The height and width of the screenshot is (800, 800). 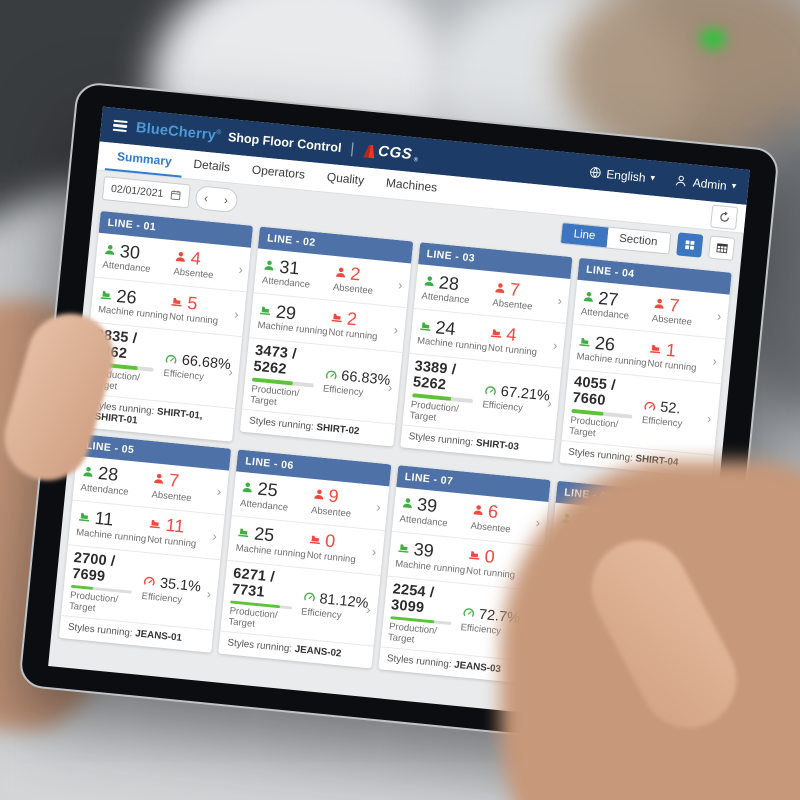 I want to click on line-card: LINE - 04 27 Attendance 7 Absentee ›, so click(x=645, y=367).